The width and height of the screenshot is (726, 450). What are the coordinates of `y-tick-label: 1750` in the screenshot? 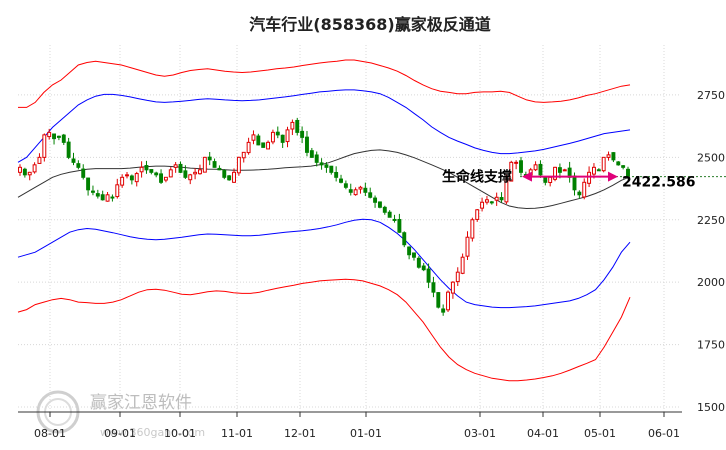 It's located at (711, 345).